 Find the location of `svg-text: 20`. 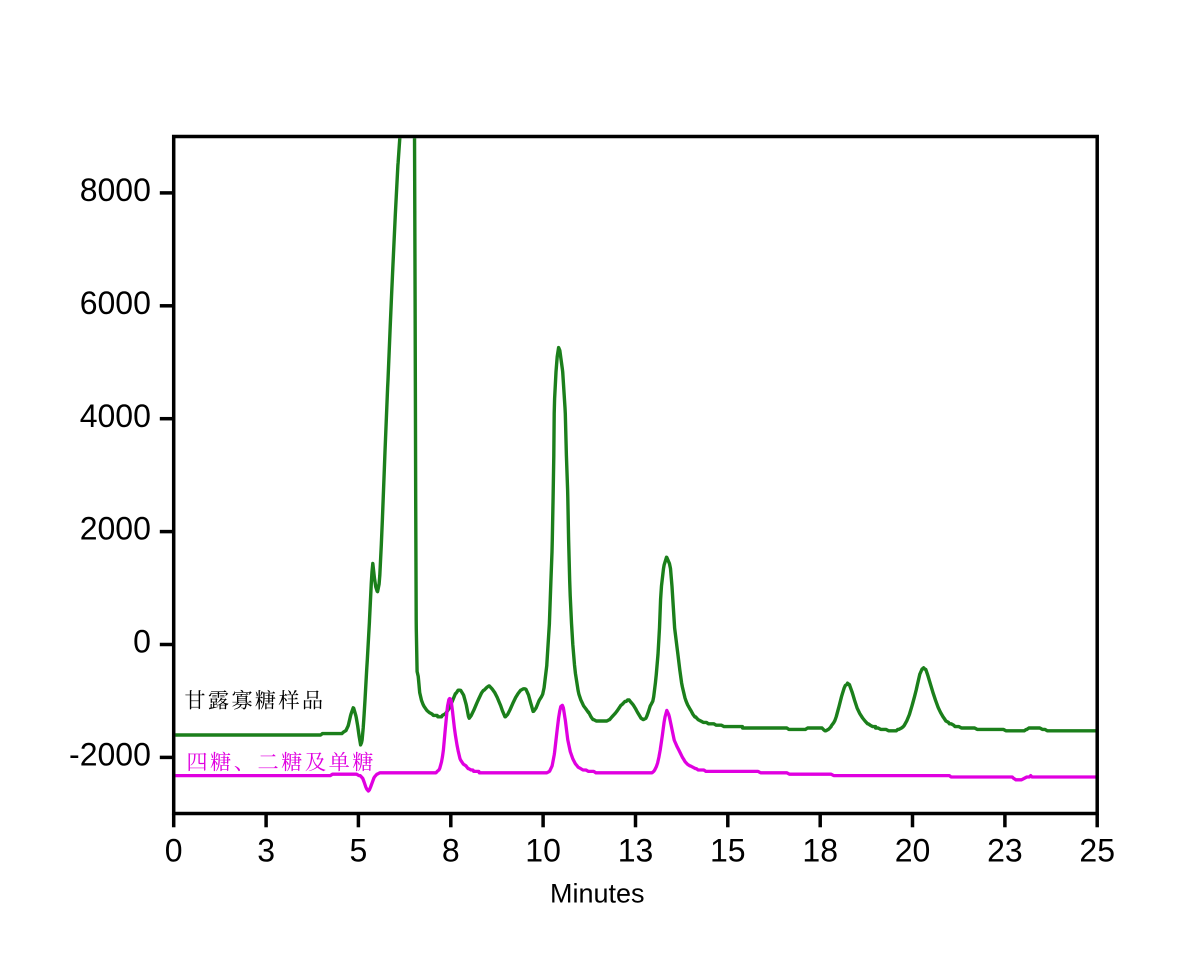

svg-text: 20 is located at coordinates (913, 851).